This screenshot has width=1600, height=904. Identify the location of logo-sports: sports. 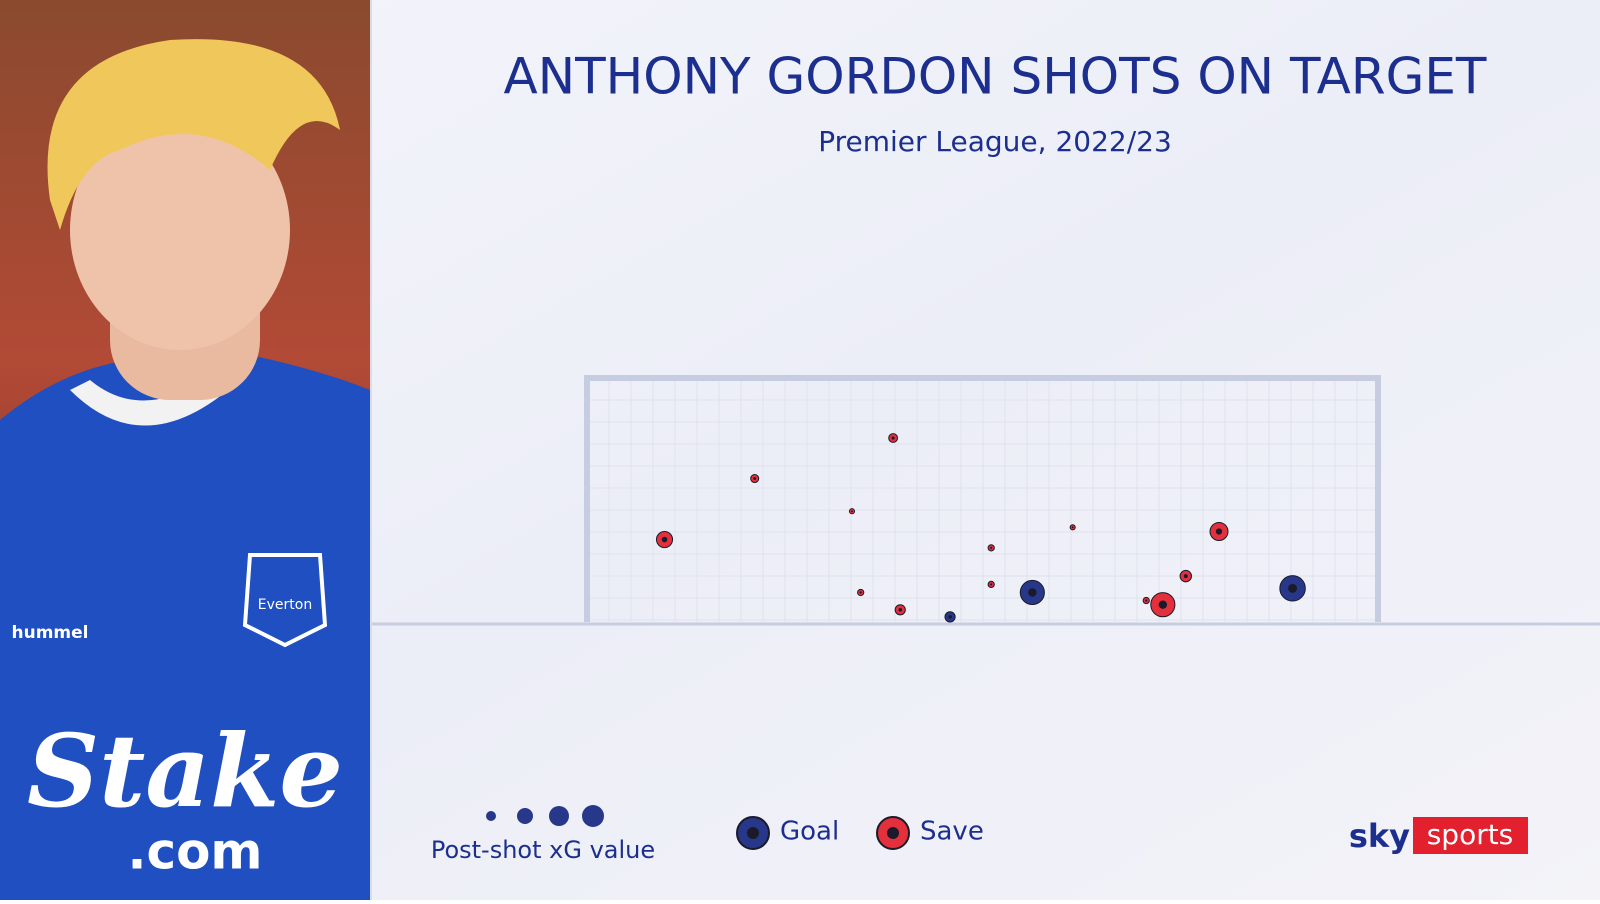
(1470, 834).